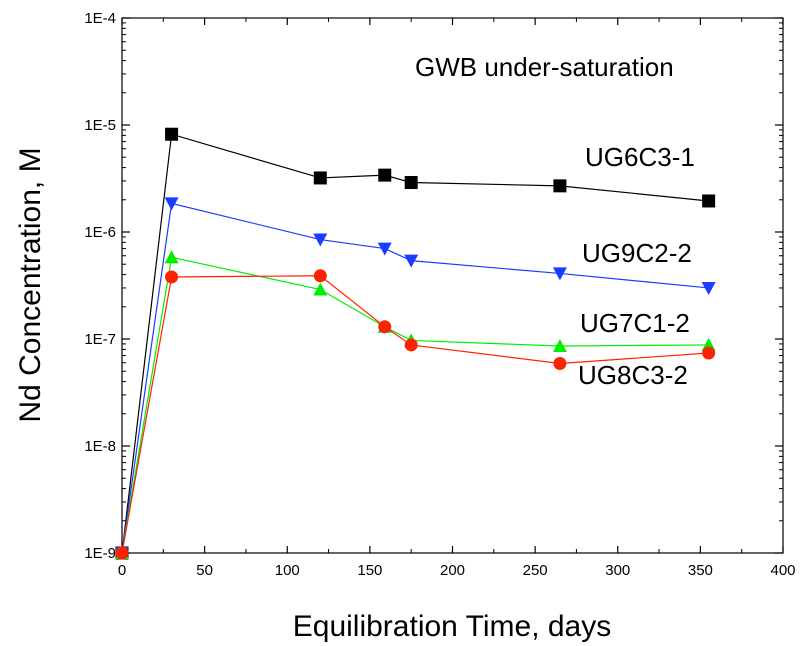  Describe the element at coordinates (700, 570) in the screenshot. I see `x-tick-label: 350` at that location.